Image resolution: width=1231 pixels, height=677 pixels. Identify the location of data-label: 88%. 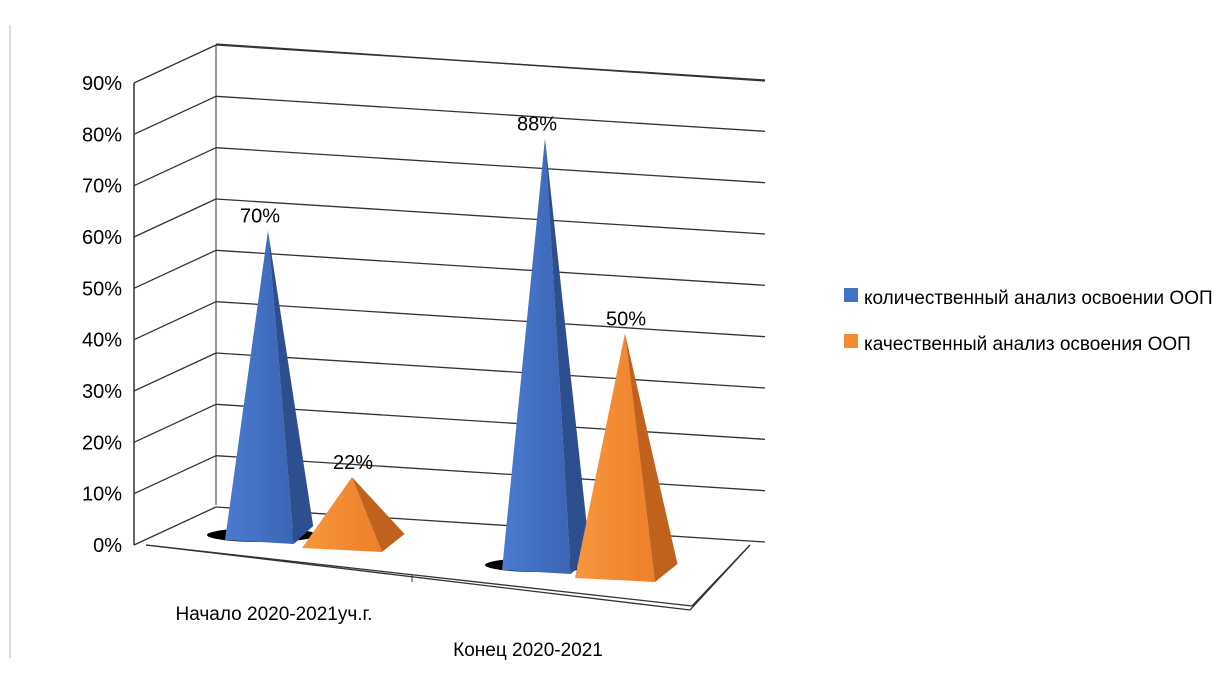
(537, 124).